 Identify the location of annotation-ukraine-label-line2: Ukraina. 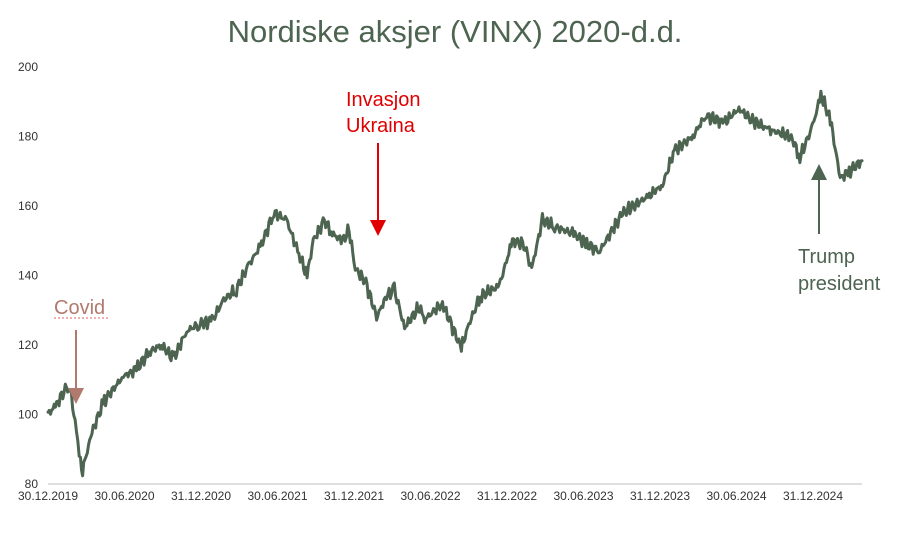
(381, 126).